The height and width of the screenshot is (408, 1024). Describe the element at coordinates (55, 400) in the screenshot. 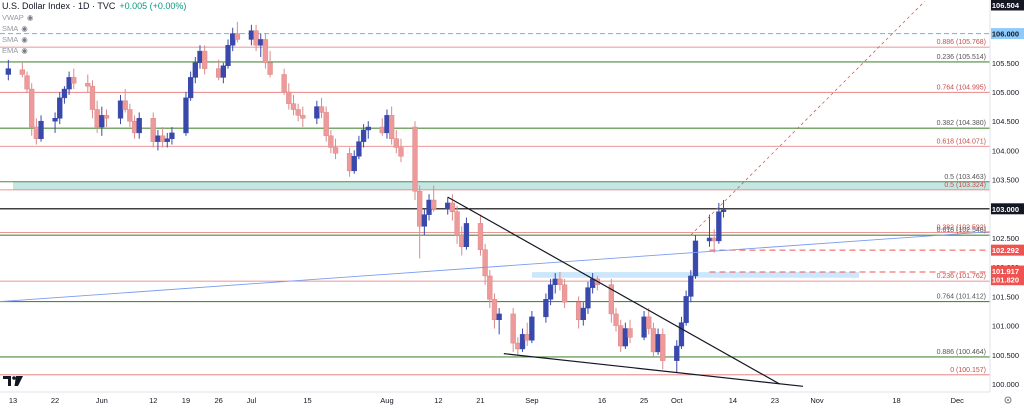

I see `x-tick-label-1: 22` at that location.